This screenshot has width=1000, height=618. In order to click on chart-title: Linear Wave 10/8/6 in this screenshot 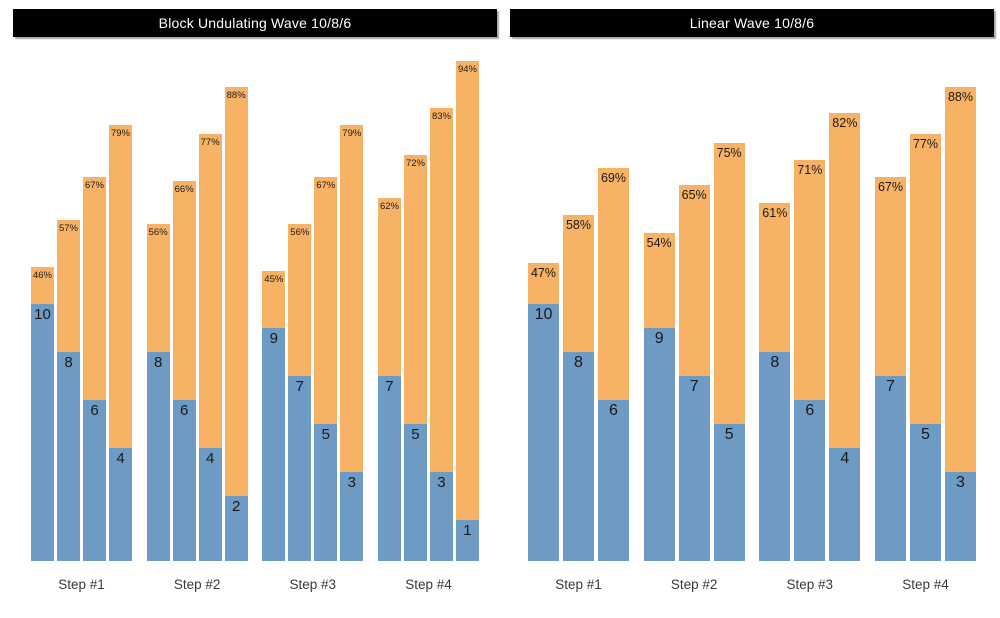, I will do `click(752, 23)`.